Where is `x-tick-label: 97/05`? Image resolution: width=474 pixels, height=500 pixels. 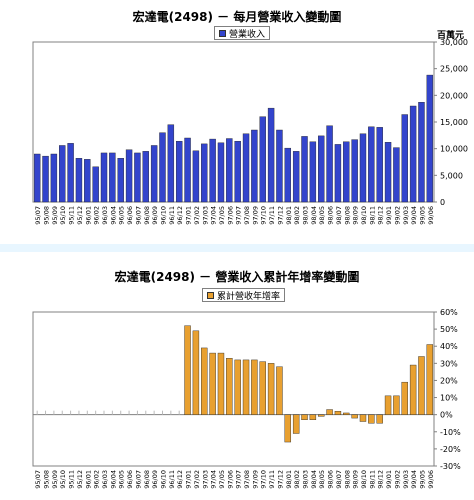
x-tick-label: 97/05 is located at coordinates (222, 215).